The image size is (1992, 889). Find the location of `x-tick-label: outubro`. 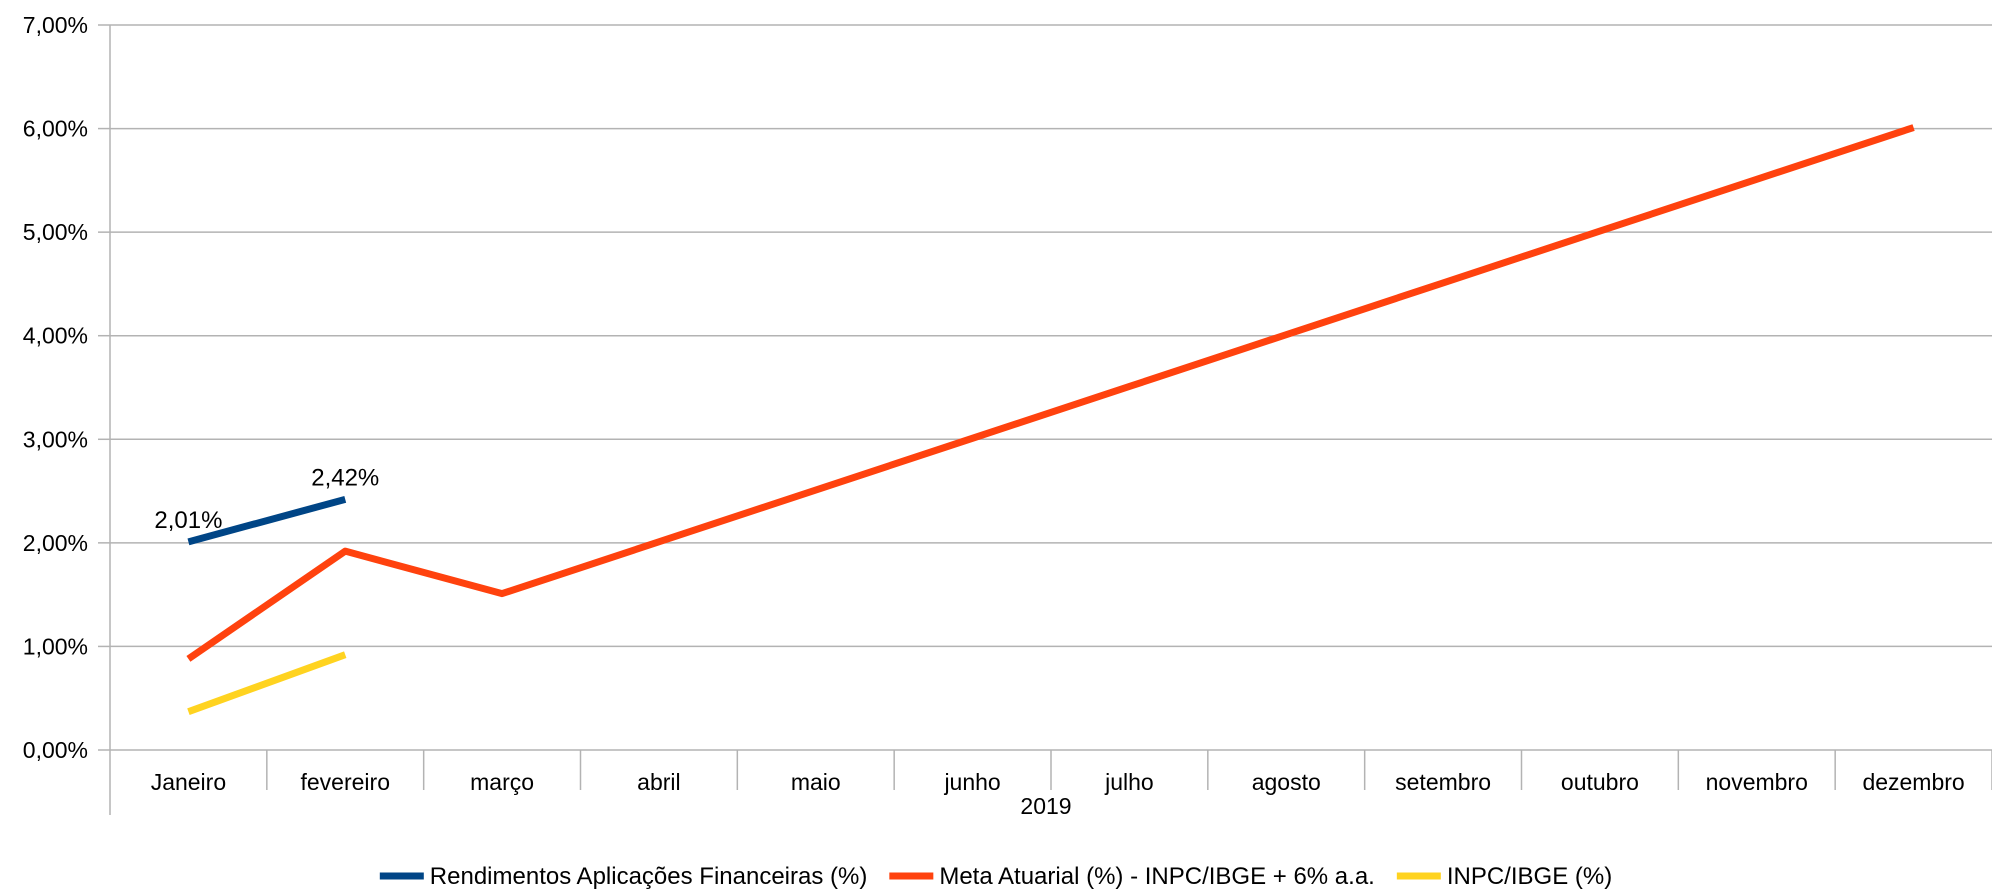

x-tick-label: outubro is located at coordinates (1600, 782).